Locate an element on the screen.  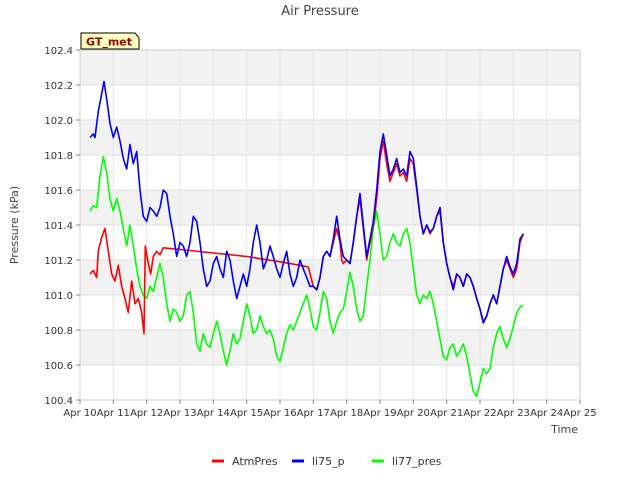
x-tick-label: Apr 14 is located at coordinates (213, 413).